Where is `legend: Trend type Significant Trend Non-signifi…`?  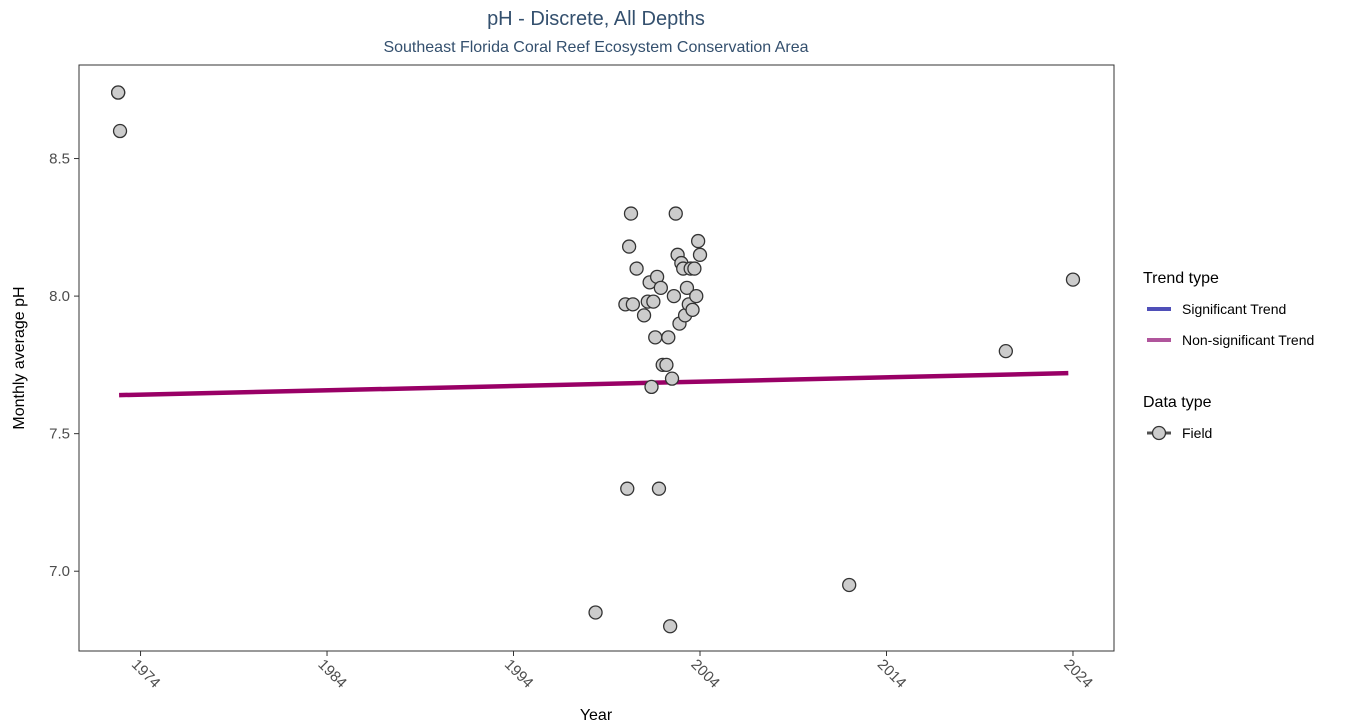 legend: Trend type Significant Trend Non-signifi… is located at coordinates (1228, 355).